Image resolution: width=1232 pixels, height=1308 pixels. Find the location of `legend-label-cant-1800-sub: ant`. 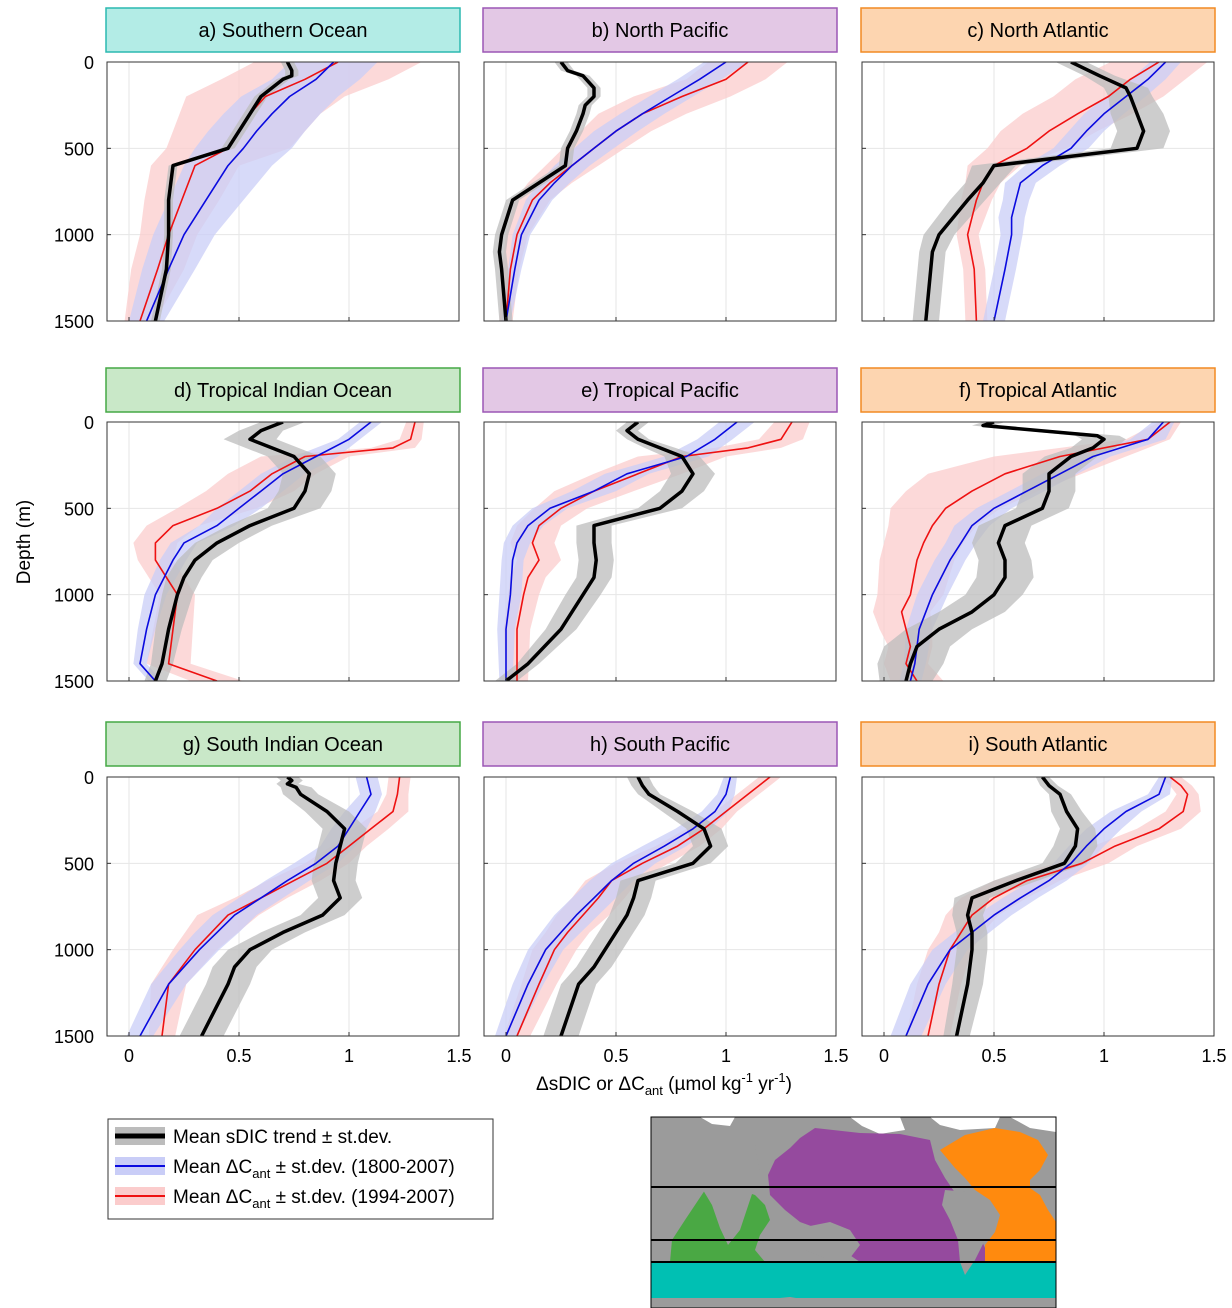

legend-label-cant-1800-sub: ant is located at coordinates (261, 1173).